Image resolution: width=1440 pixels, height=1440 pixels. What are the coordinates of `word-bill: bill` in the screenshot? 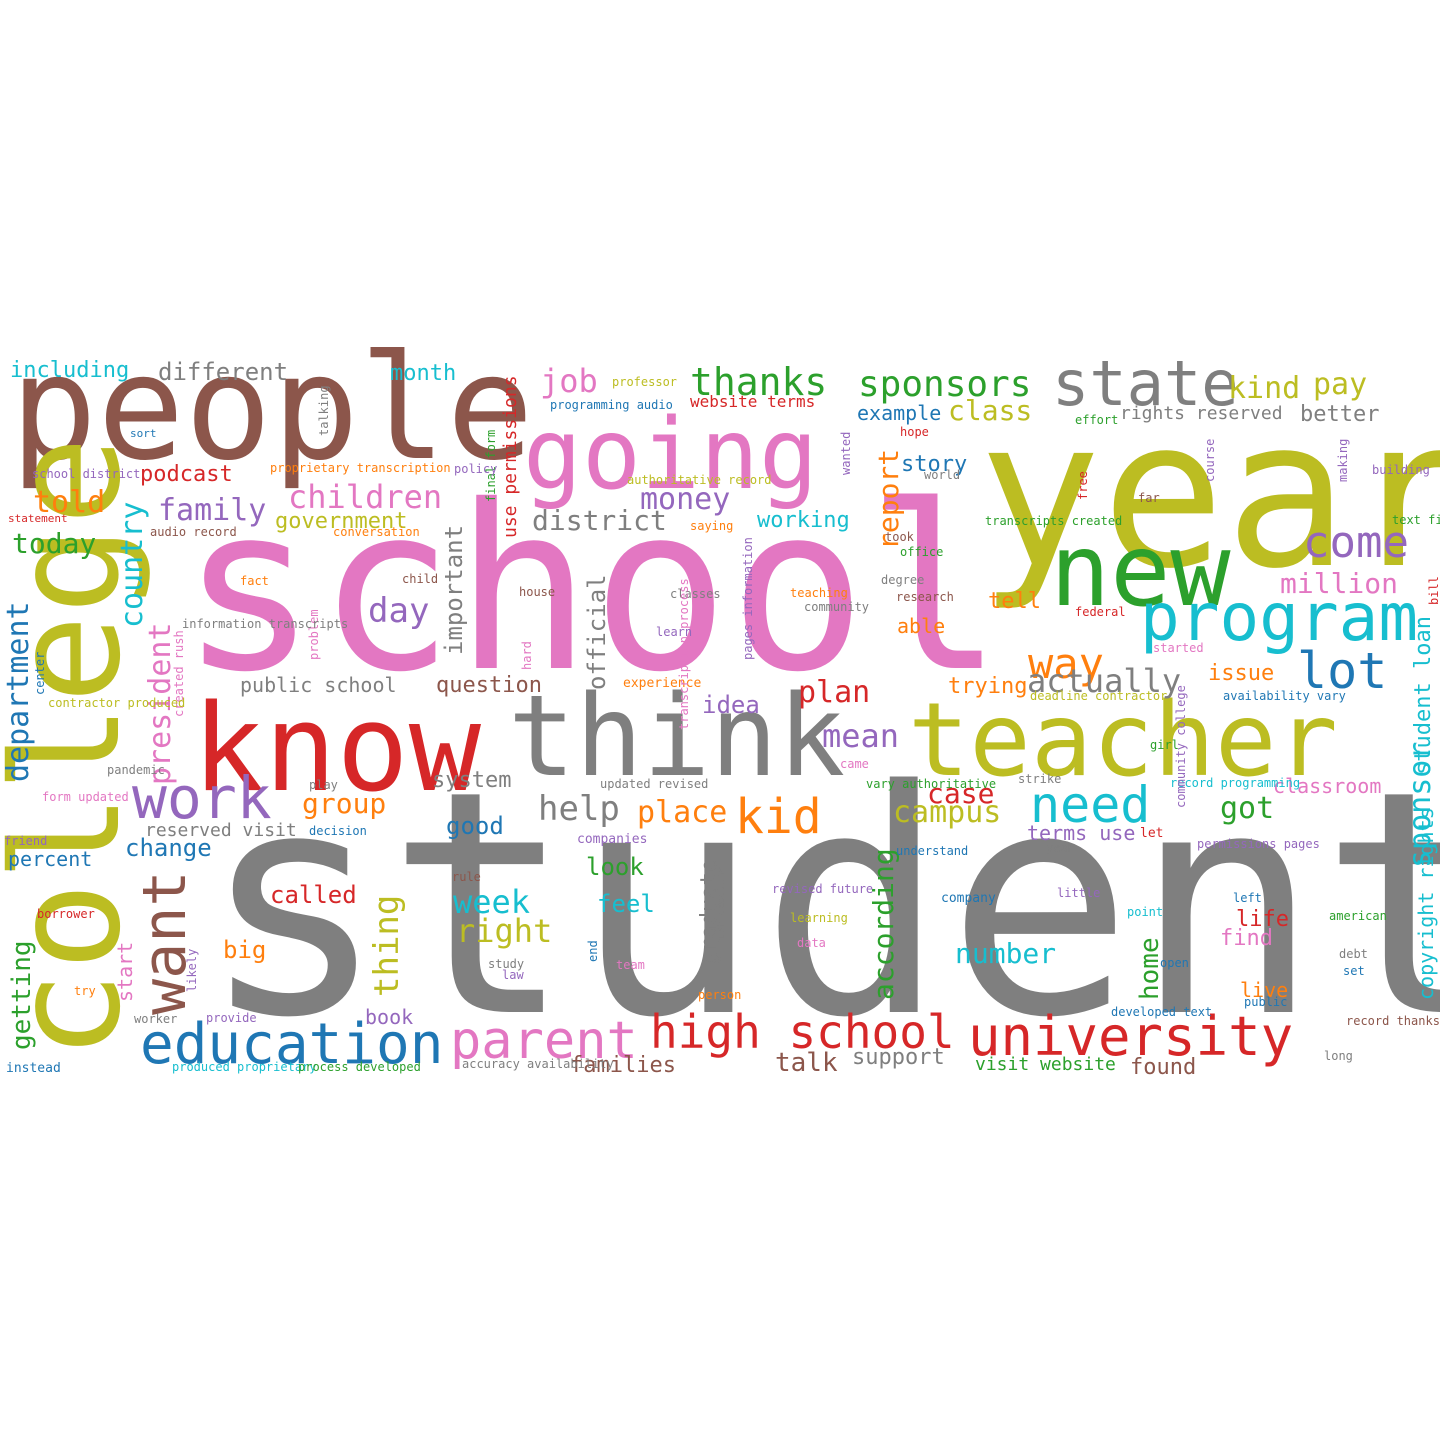 It's located at (1433, 590).